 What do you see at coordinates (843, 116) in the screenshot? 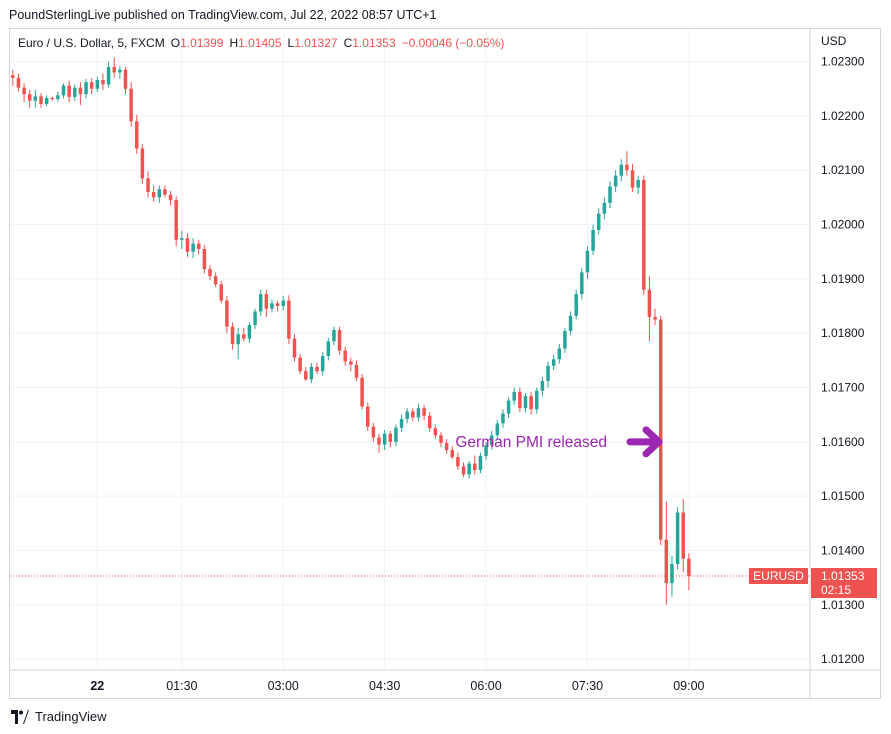
I see `price-tick-label: 1.02200` at bounding box center [843, 116].